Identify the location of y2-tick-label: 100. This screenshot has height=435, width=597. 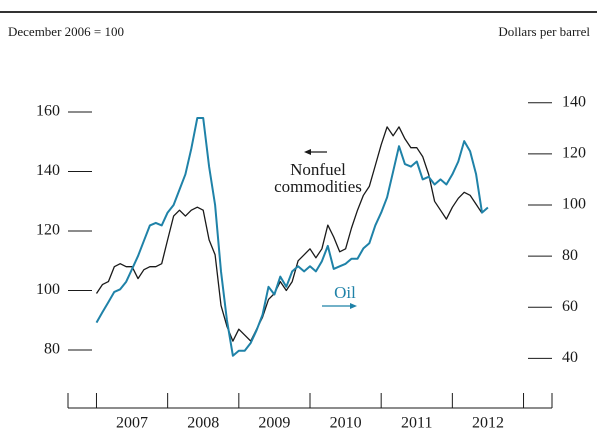
(574, 204).